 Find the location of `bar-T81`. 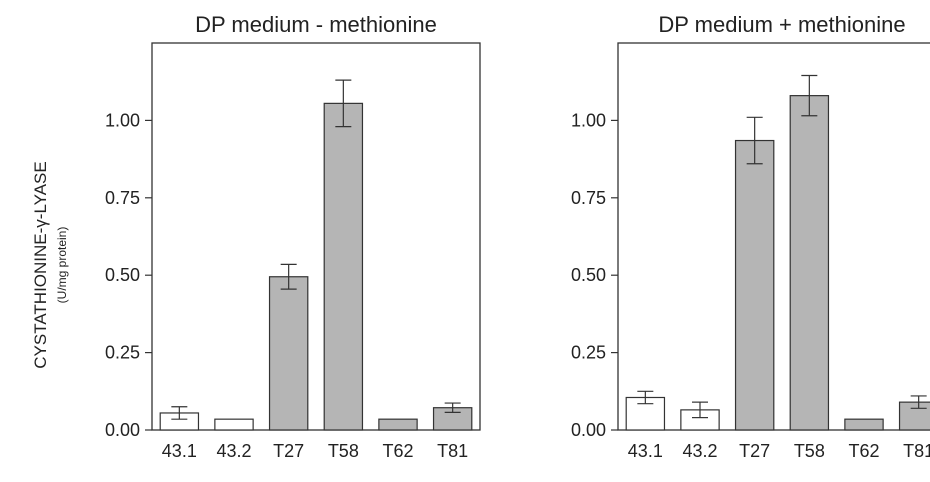

bar-T81 is located at coordinates (914, 416).